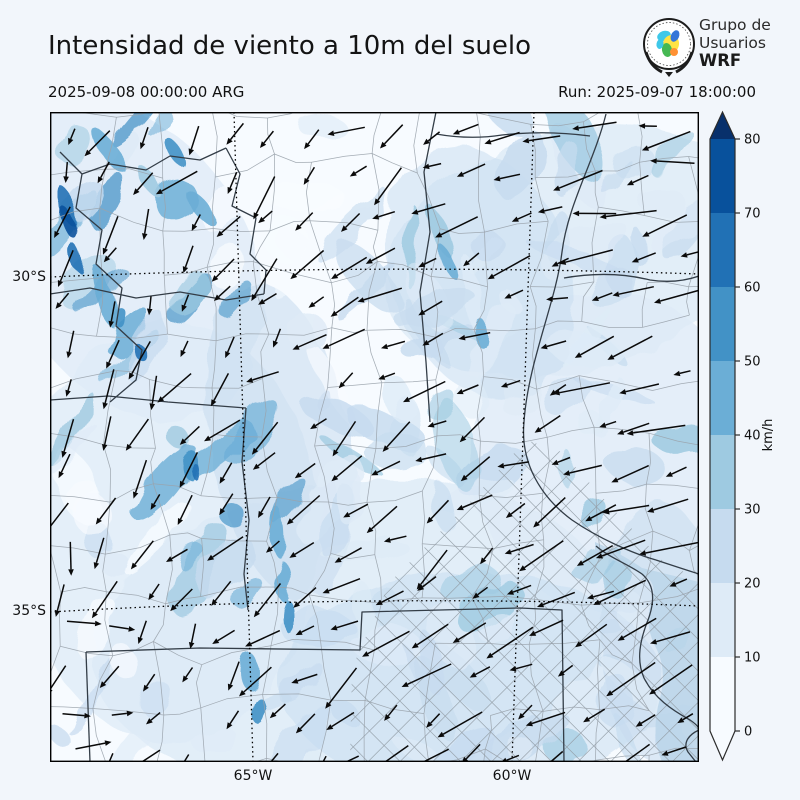 The height and width of the screenshot is (800, 800). What do you see at coordinates (669, 47) in the screenshot?
I see `globe-logo-icon` at bounding box center [669, 47].